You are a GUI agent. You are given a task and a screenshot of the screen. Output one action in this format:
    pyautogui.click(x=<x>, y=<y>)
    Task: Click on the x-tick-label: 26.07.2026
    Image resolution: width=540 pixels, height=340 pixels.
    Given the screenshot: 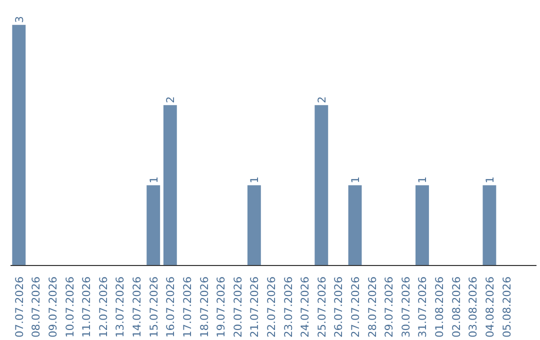 What is the action you would take?
    pyautogui.click(x=339, y=307)
    